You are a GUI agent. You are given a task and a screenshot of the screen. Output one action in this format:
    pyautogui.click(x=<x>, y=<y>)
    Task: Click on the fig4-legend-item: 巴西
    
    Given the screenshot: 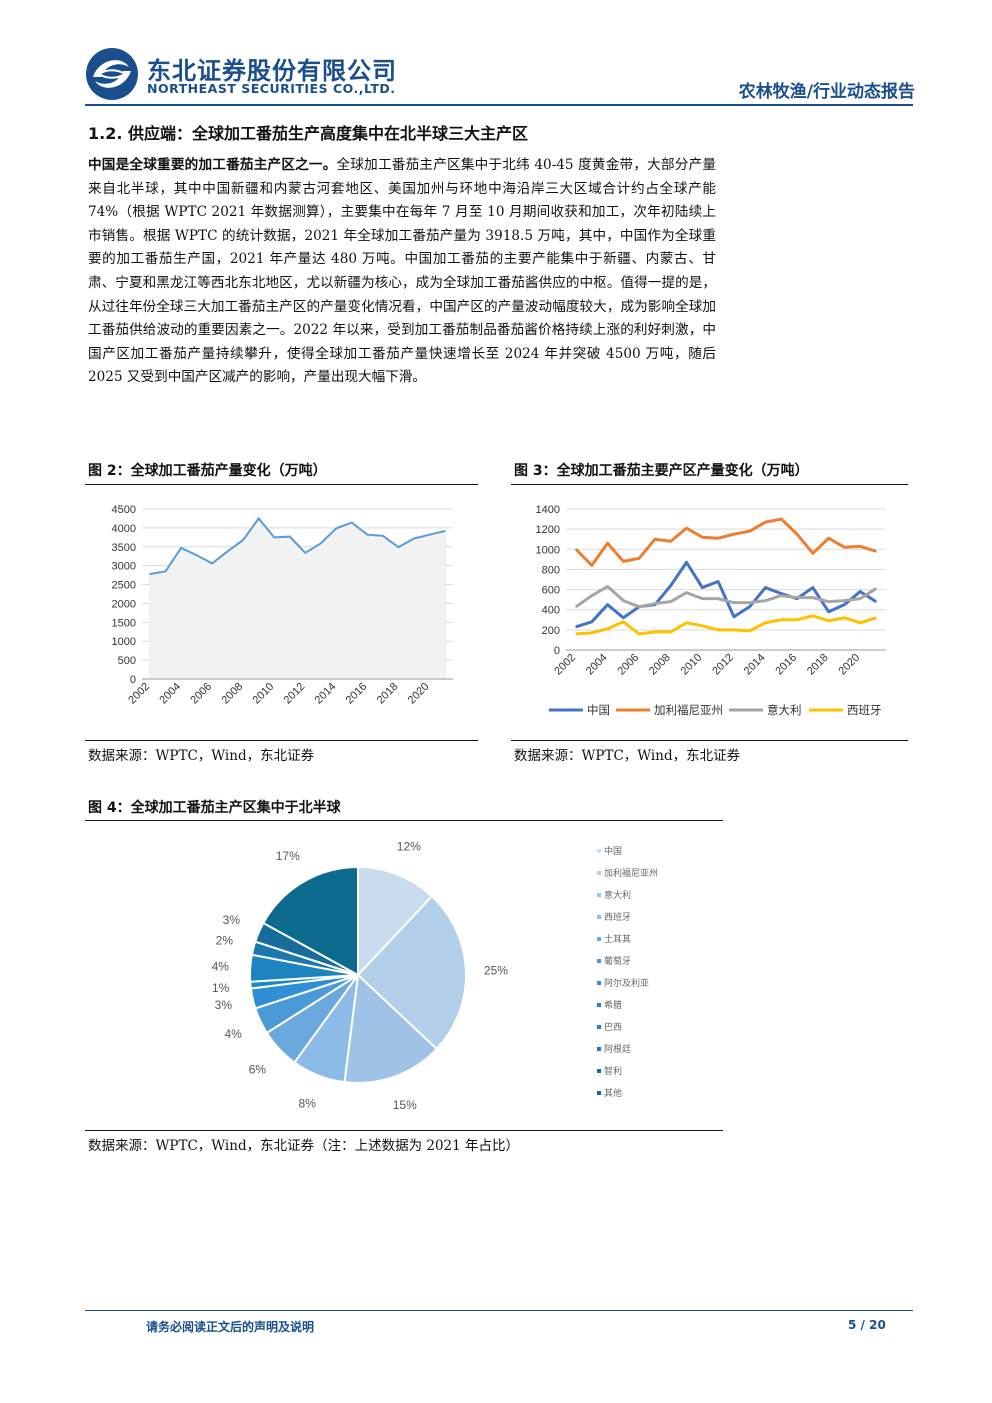 What is the action you would take?
    pyautogui.click(x=609, y=1027)
    